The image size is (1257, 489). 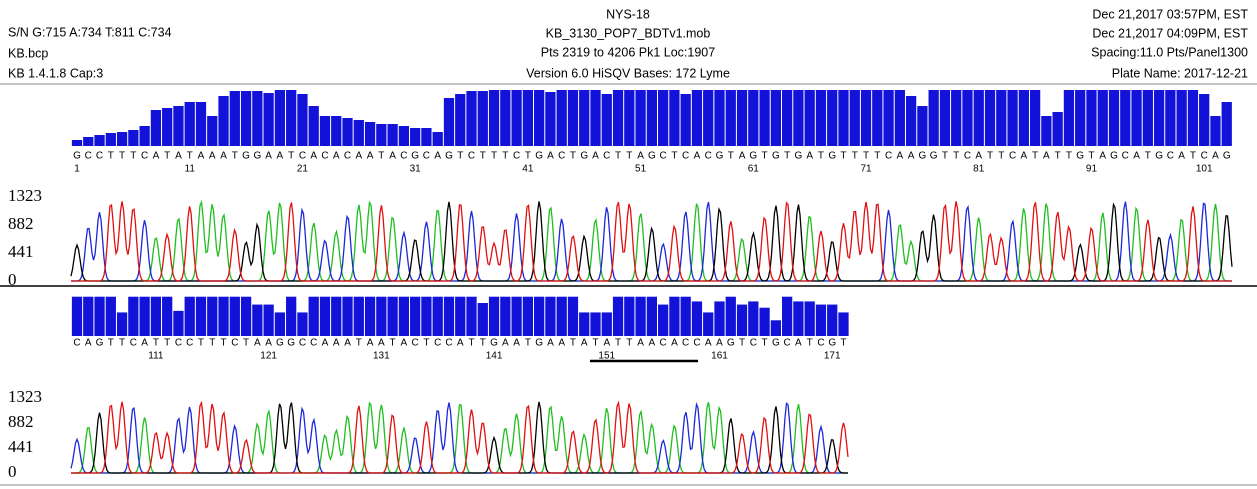 I want to click on y-tick-label: 882, so click(x=21, y=421).